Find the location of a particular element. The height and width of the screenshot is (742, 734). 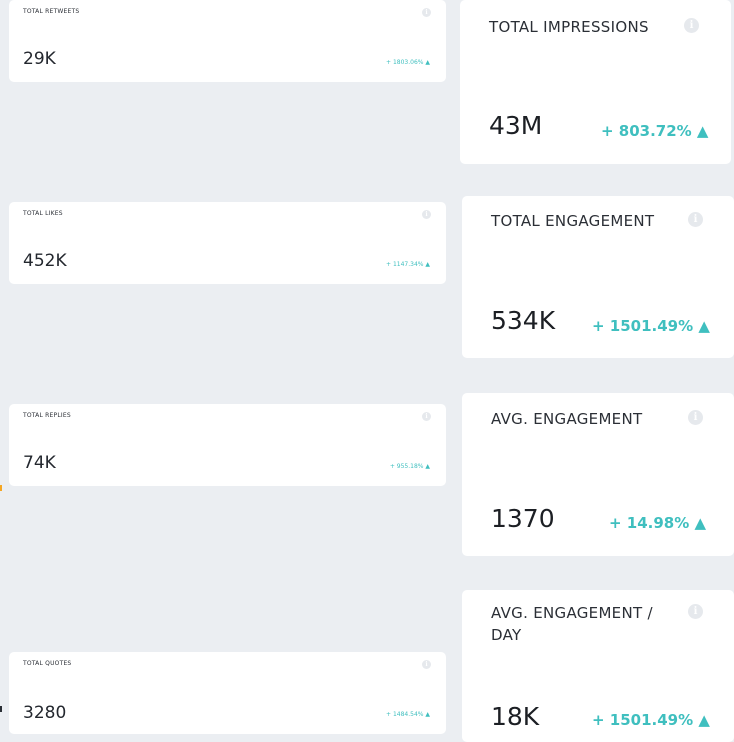

stat-title: TOTAL REPLIES is located at coordinates (47, 415).